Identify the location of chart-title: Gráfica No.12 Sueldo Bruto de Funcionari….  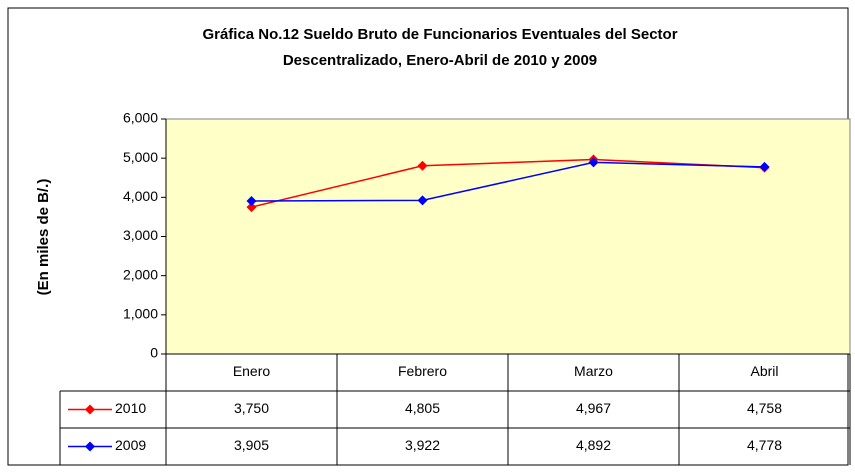
(439, 34).